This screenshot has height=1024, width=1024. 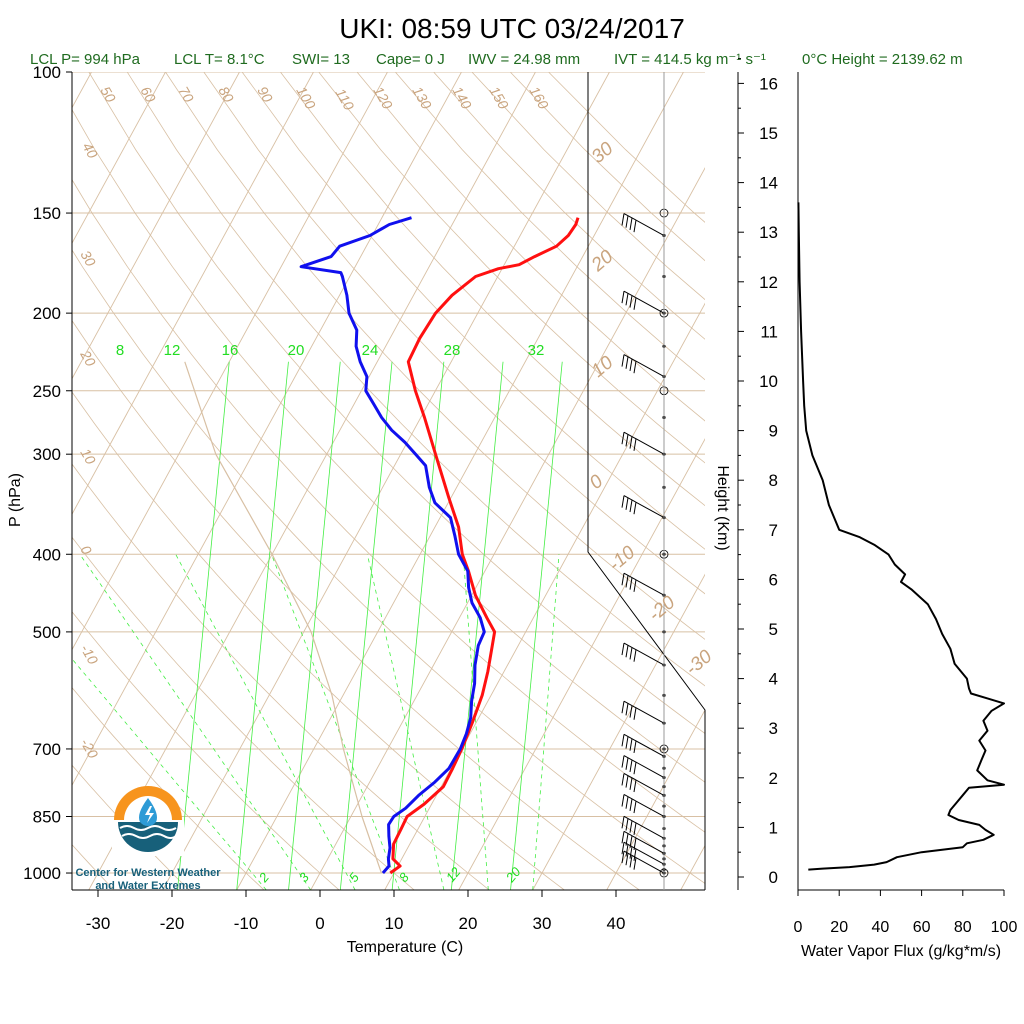 What do you see at coordinates (773, 778) in the screenshot?
I see `height-tick-label: 2` at bounding box center [773, 778].